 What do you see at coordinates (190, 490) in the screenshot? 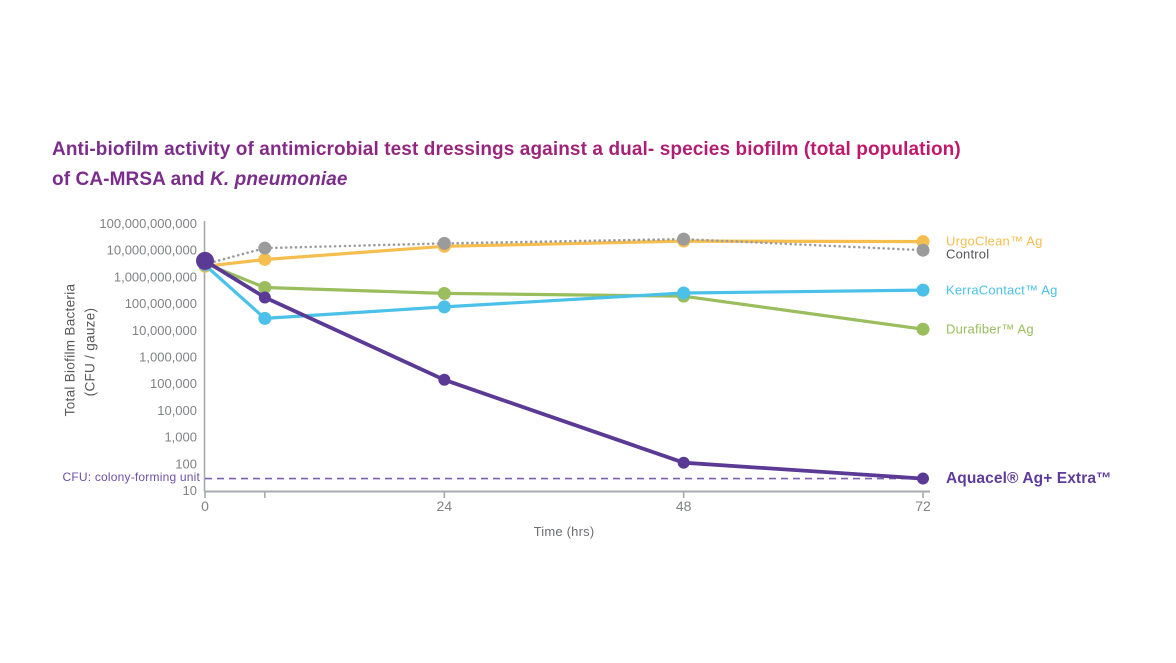
I see `y-tick-label-10: 10` at bounding box center [190, 490].